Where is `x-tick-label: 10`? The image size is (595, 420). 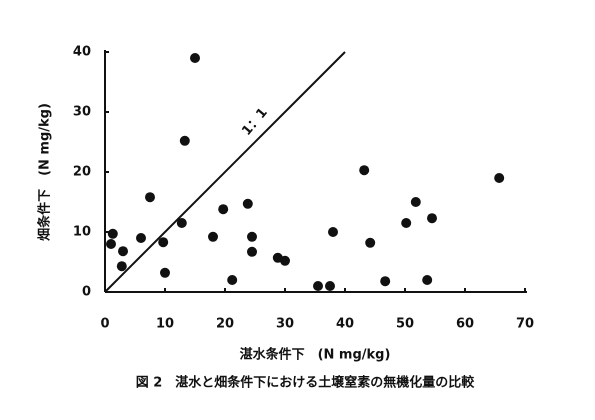 x-tick-label: 10 is located at coordinates (165, 324).